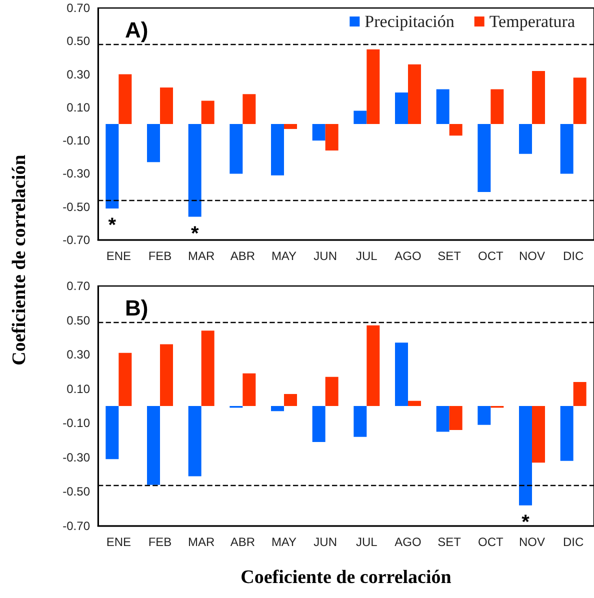  Describe the element at coordinates (532, 21) in the screenshot. I see `legend-label: Temperatura` at that location.